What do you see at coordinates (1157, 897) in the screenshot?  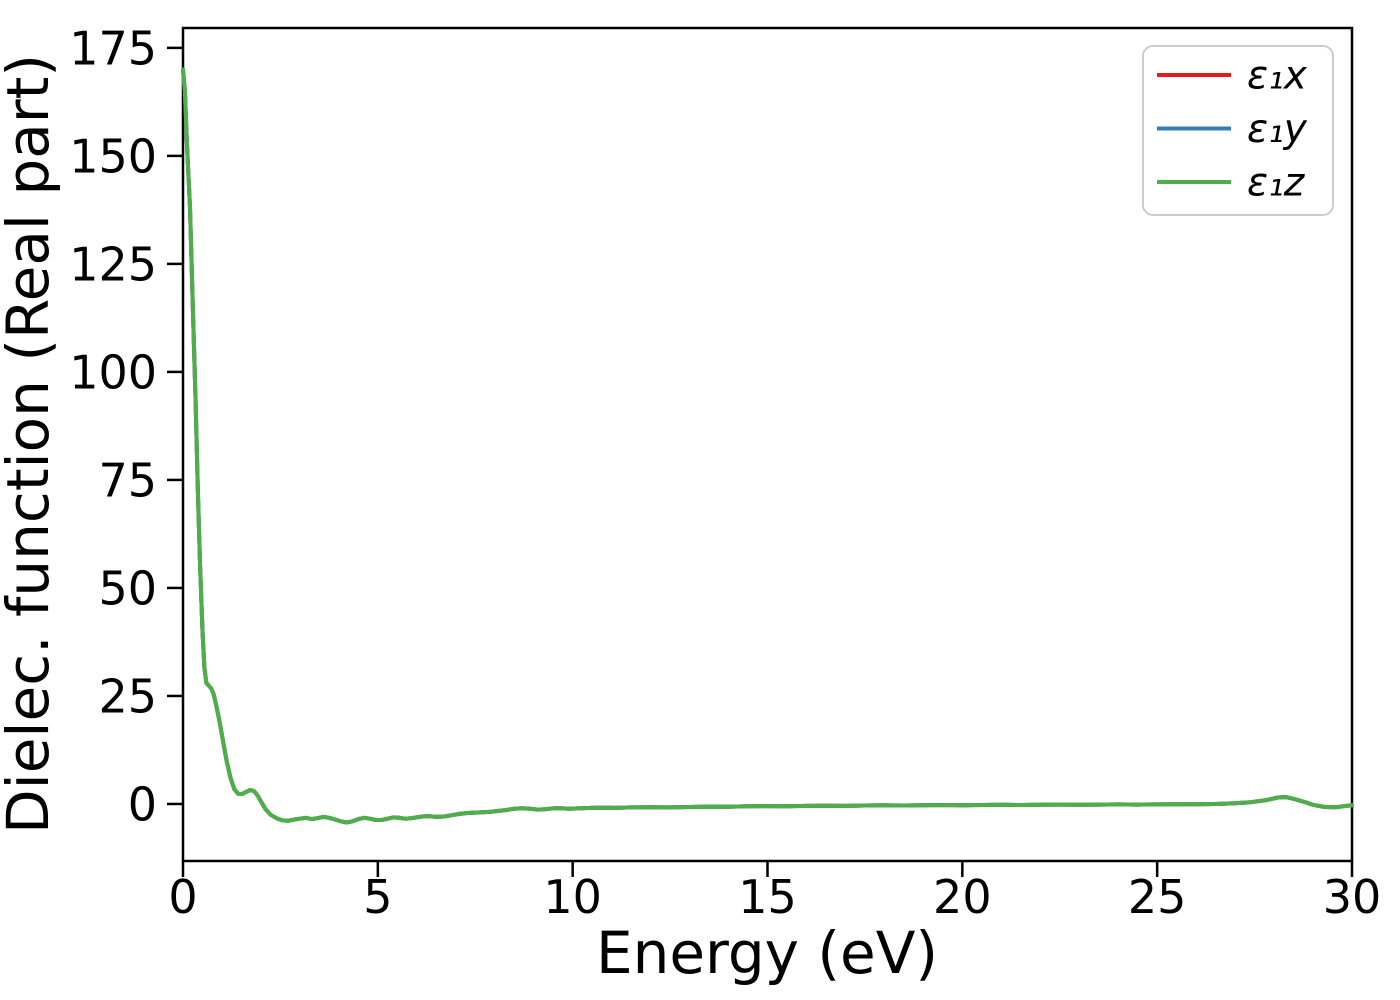 I see `x-tick-label: 25` at bounding box center [1157, 897].